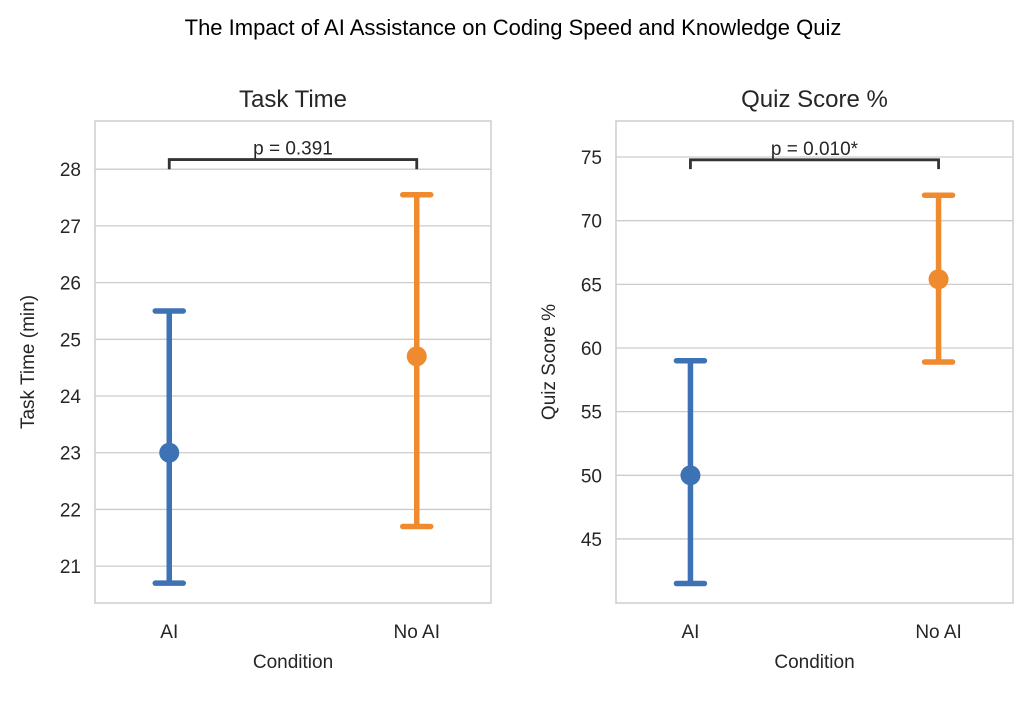  Describe the element at coordinates (71, 397) in the screenshot. I see `y-tick-label: 24` at that location.